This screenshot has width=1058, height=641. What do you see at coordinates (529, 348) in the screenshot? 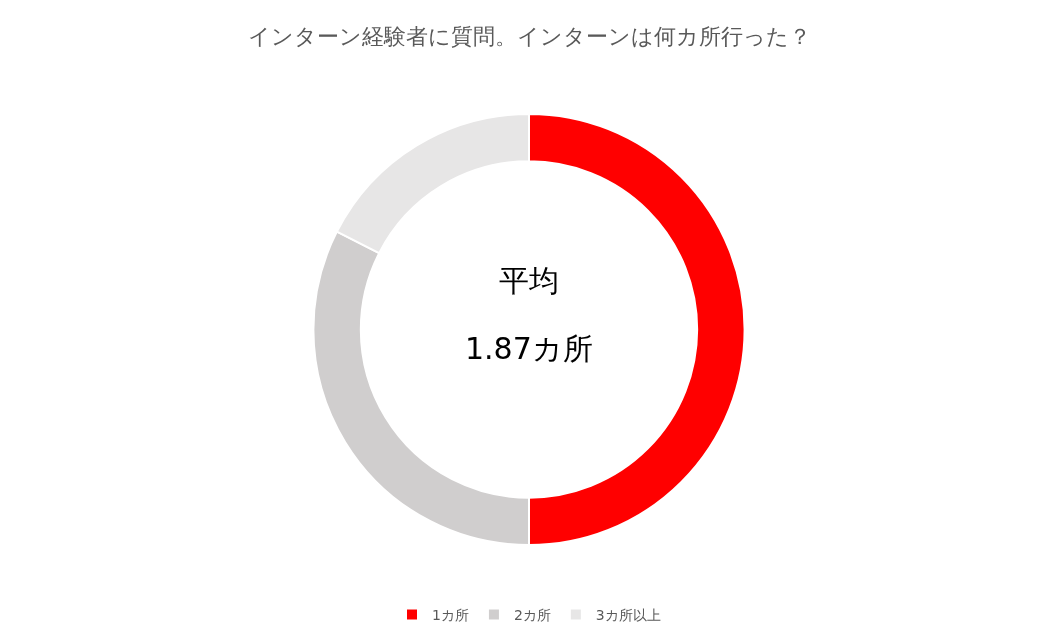
I see `text: 1.87カ所` at bounding box center [529, 348].